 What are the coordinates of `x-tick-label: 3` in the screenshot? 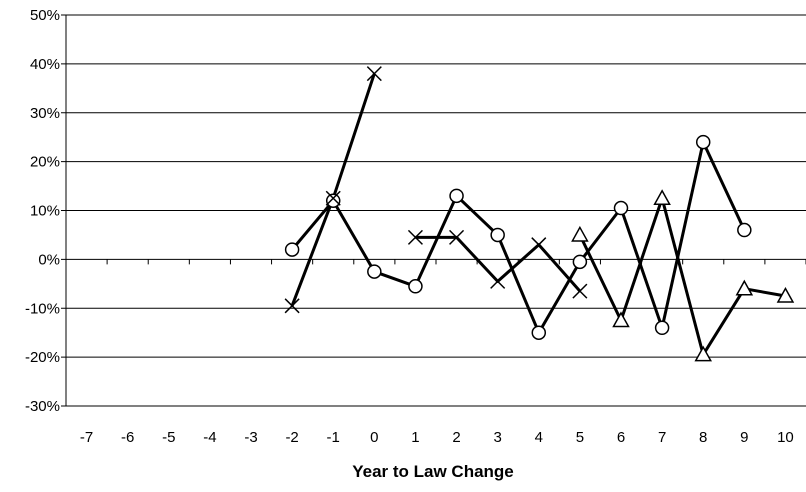 It's located at (497, 437).